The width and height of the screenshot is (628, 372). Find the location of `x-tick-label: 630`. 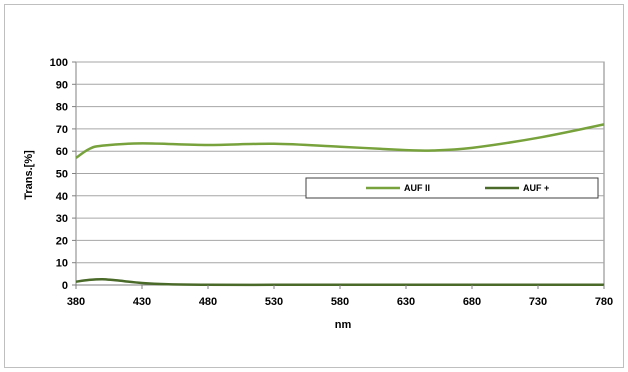

x-tick-label: 630 is located at coordinates (406, 302).